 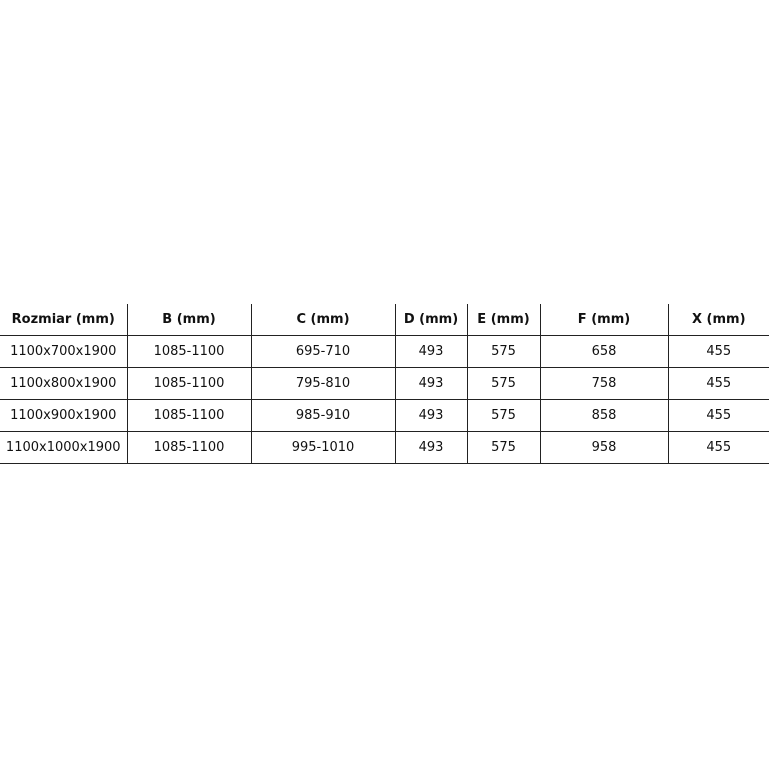 What do you see at coordinates (63, 415) in the screenshot?
I see `table-cell: 1100x900x1900` at bounding box center [63, 415].